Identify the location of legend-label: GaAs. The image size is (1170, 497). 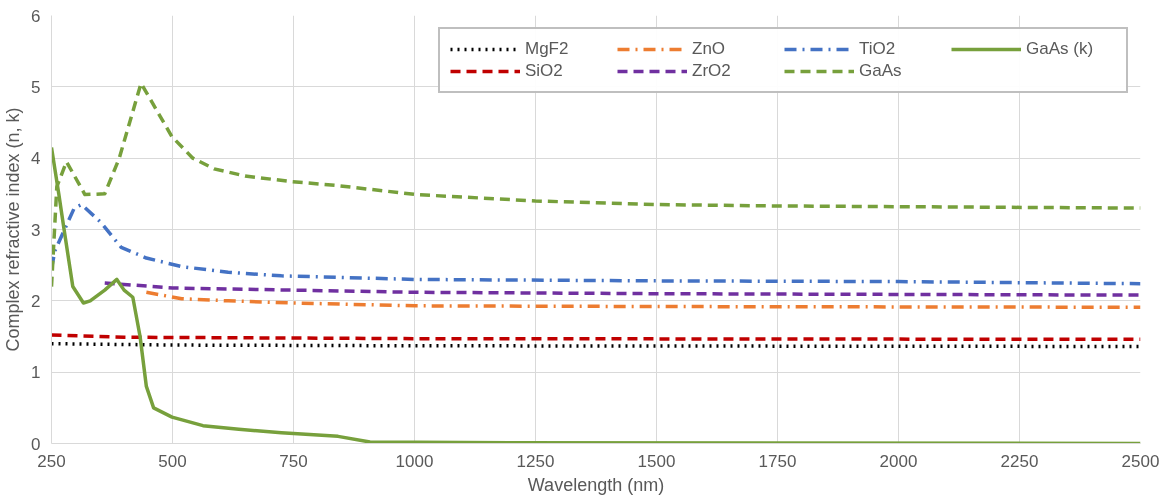
(881, 71).